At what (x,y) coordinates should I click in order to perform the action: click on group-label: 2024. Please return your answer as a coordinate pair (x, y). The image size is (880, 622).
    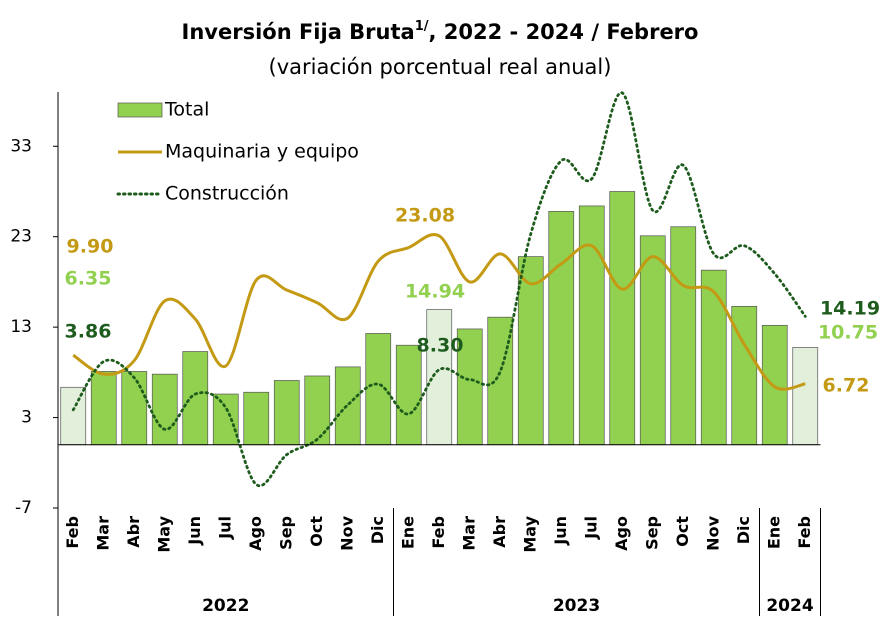
    Looking at the image, I should click on (789, 606).